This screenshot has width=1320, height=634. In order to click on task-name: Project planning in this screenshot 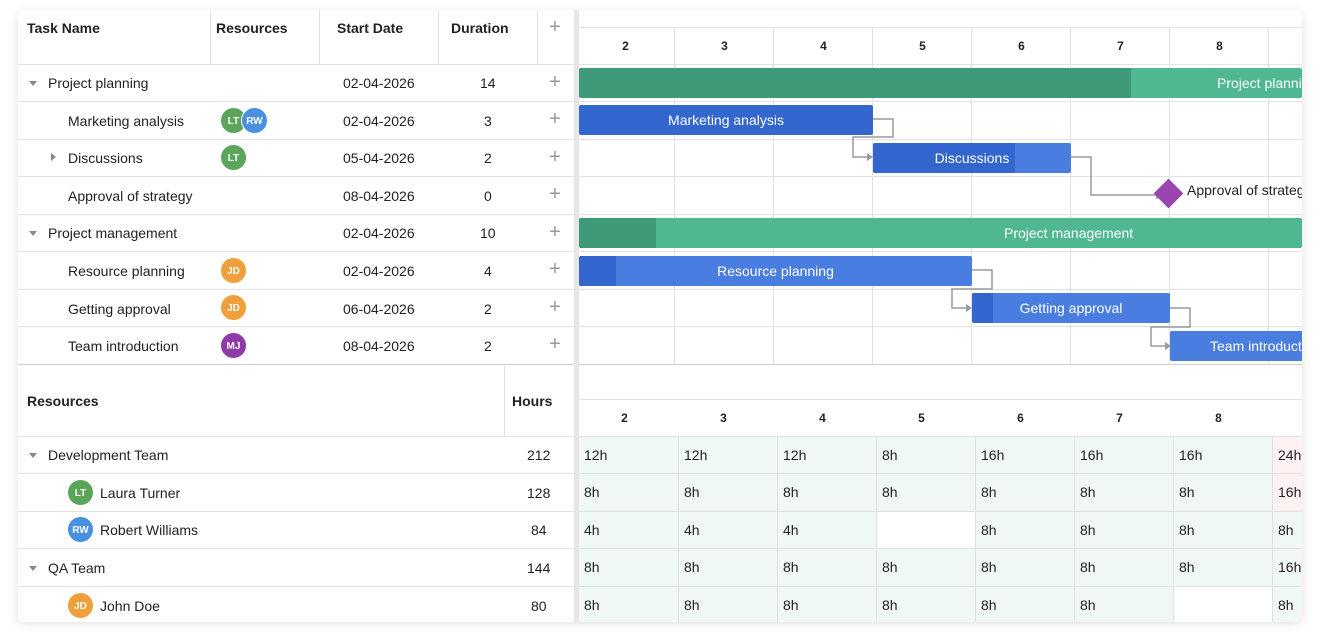, I will do `click(98, 83)`.